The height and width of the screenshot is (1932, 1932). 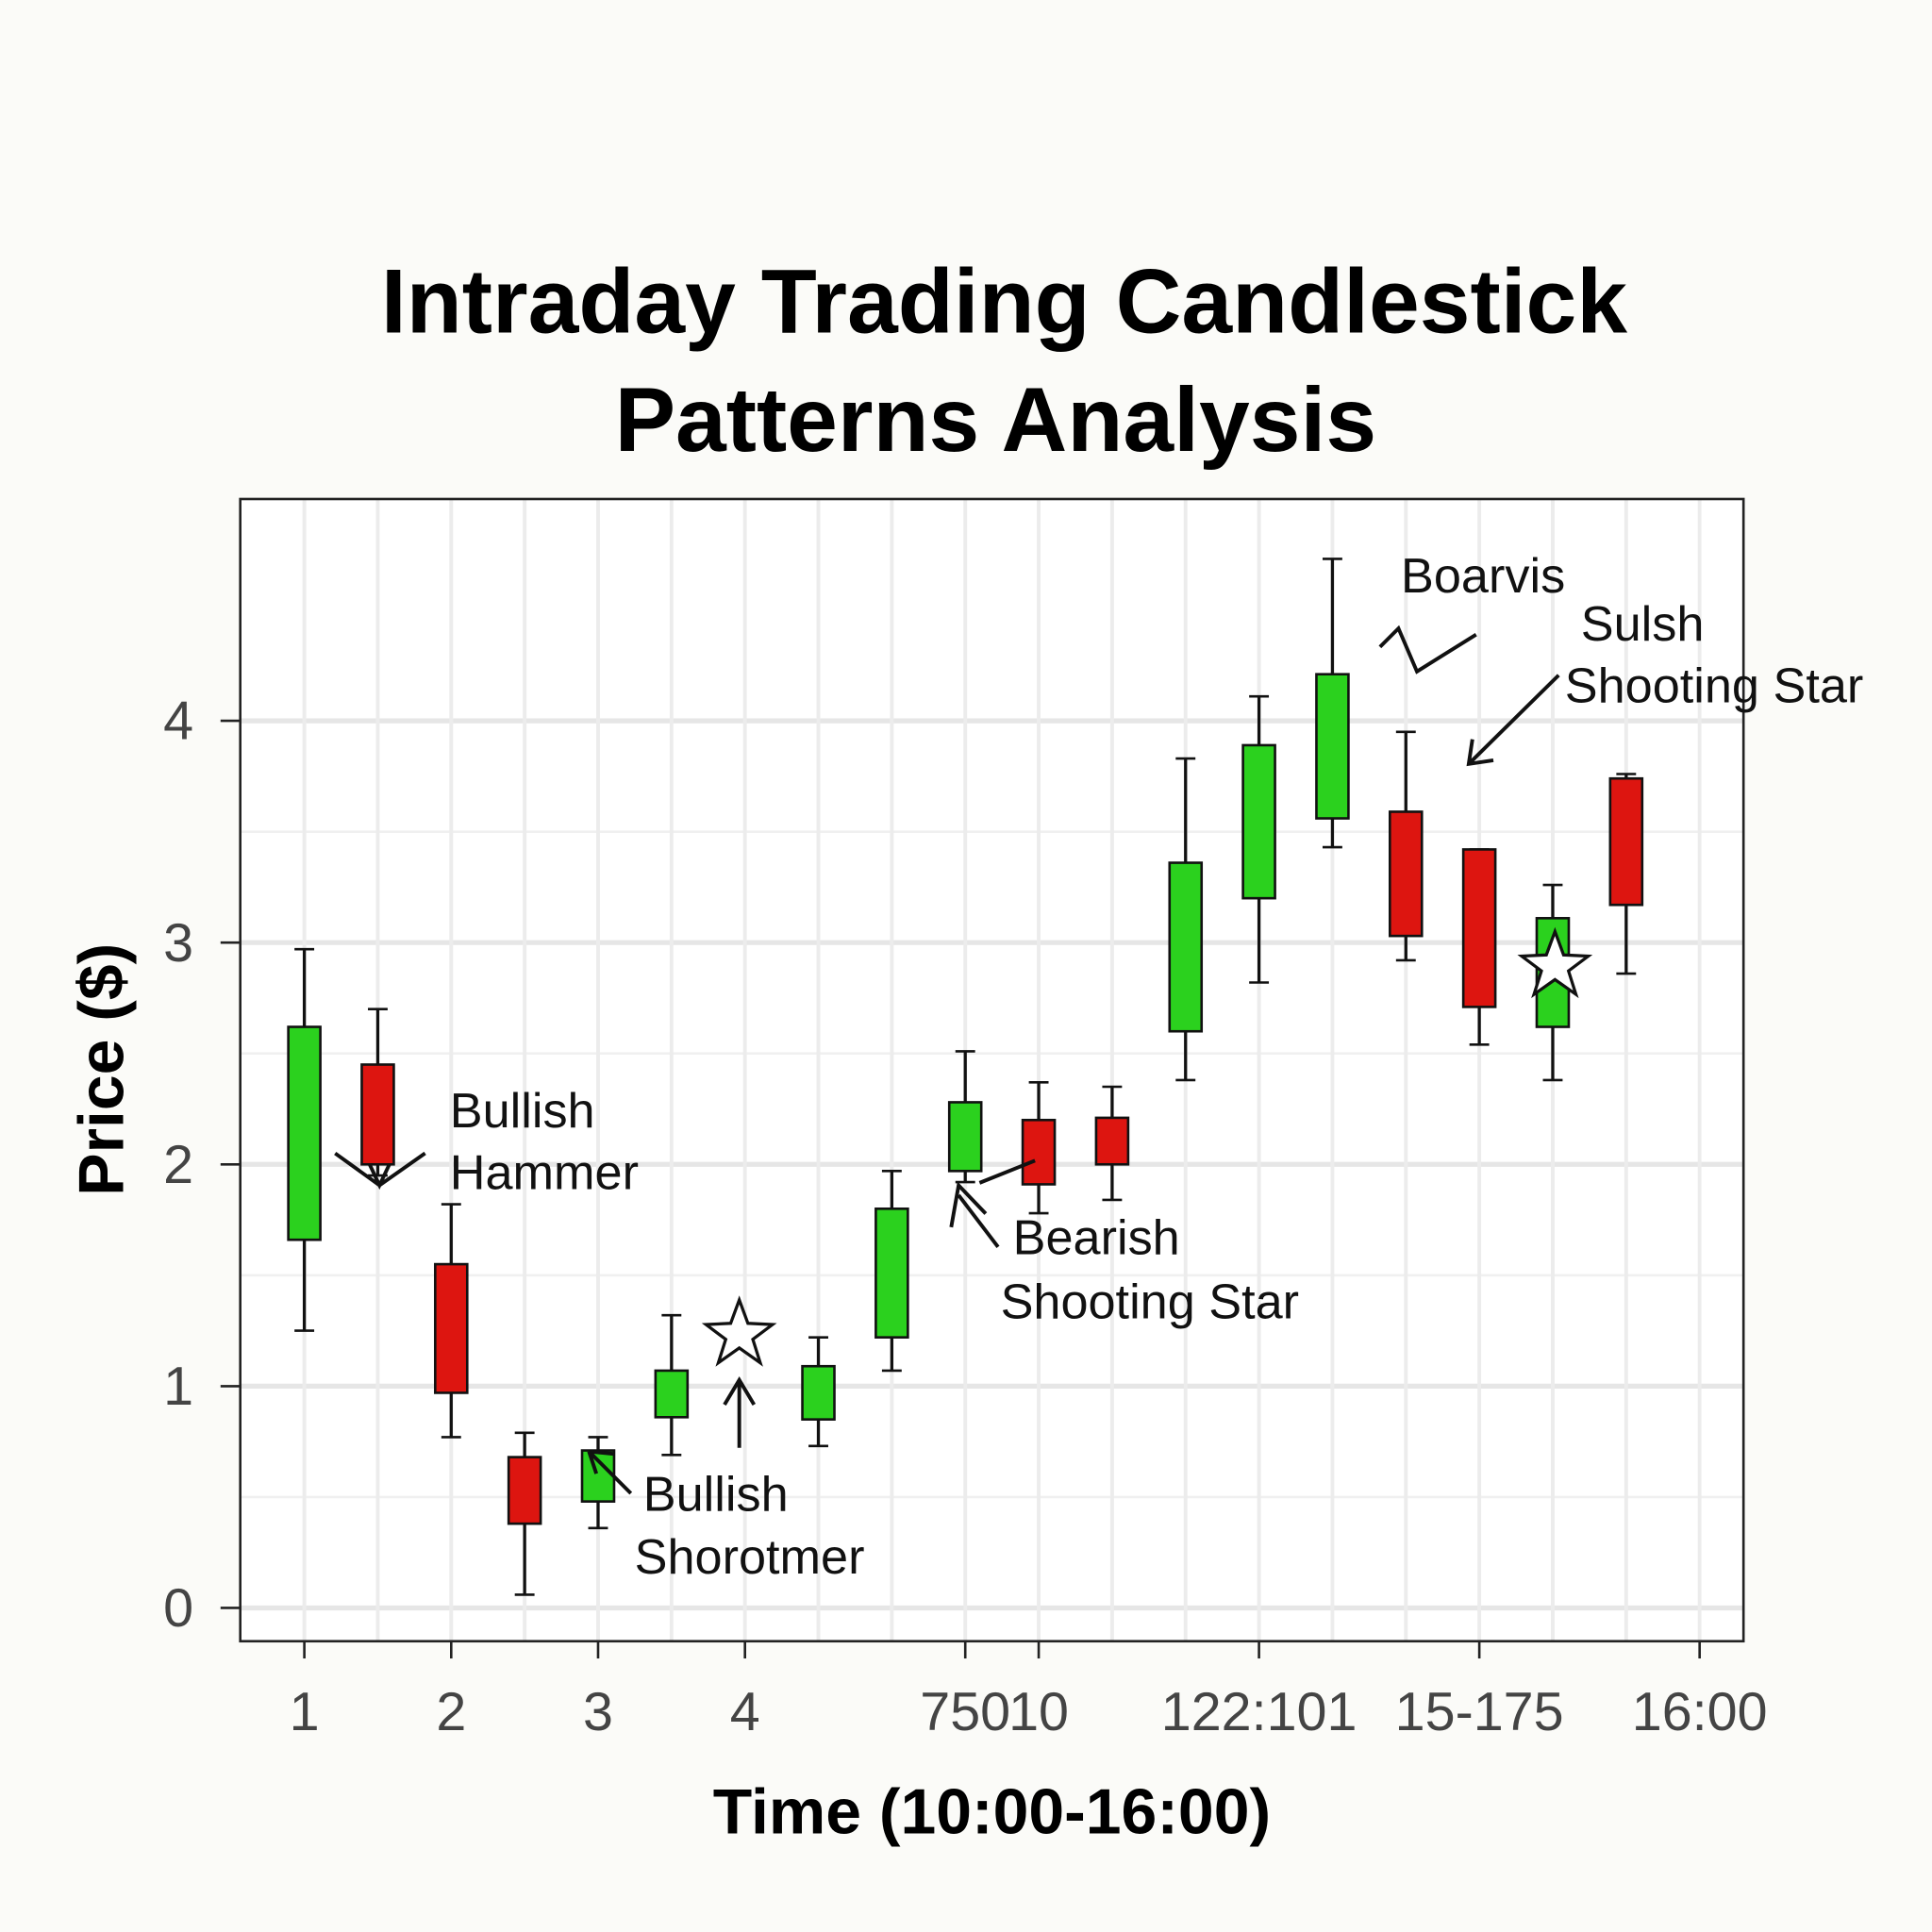 What do you see at coordinates (451, 1712) in the screenshot?
I see `x-tick-label: 2` at bounding box center [451, 1712].